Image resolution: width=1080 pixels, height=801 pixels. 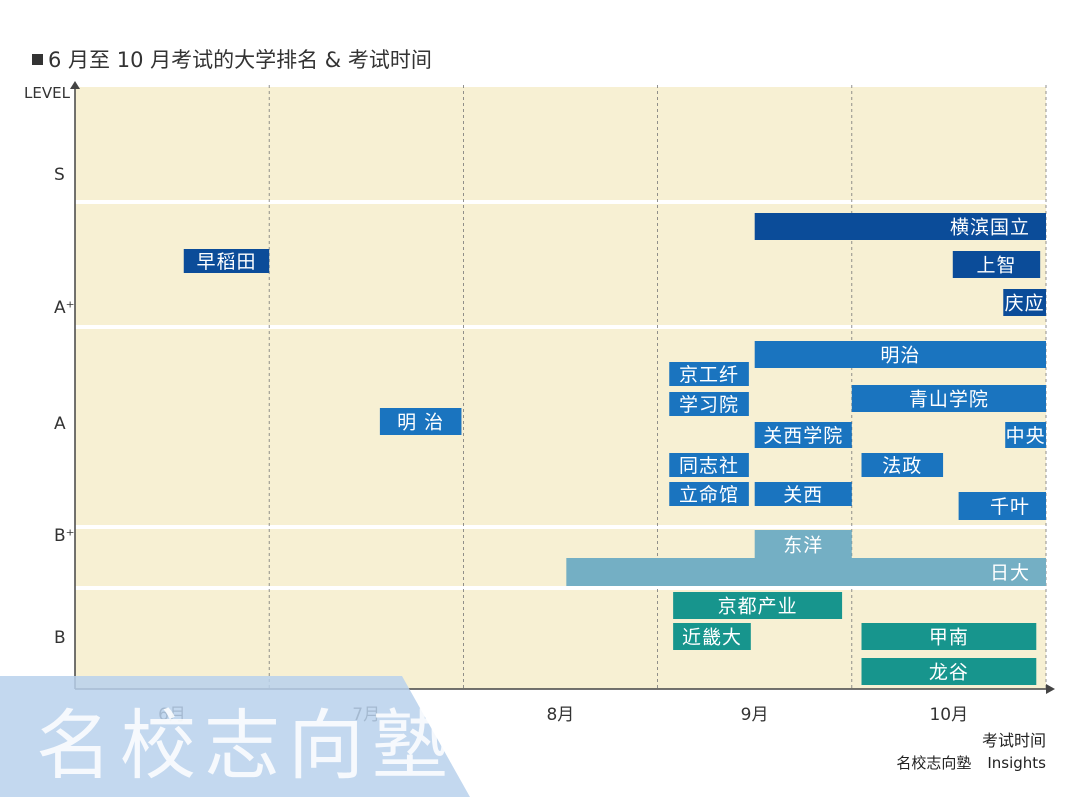 I want to click on bar-关西, so click(x=803, y=494).